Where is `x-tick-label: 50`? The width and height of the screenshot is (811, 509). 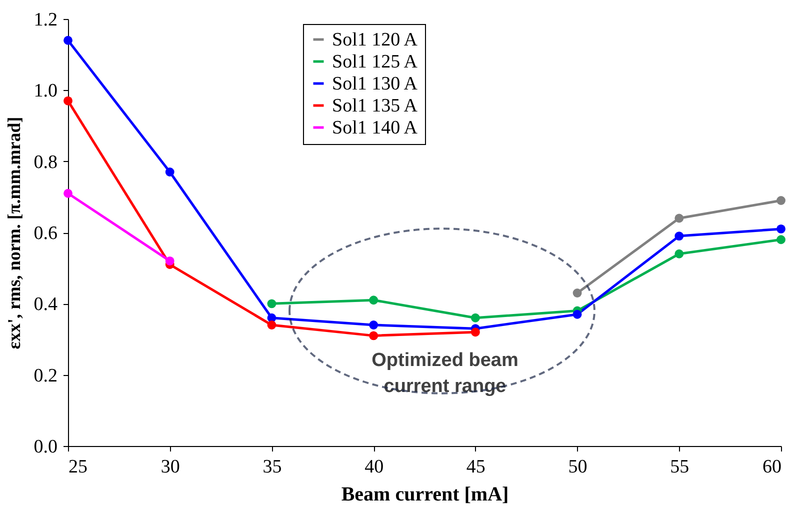 x-tick-label: 50 is located at coordinates (578, 467).